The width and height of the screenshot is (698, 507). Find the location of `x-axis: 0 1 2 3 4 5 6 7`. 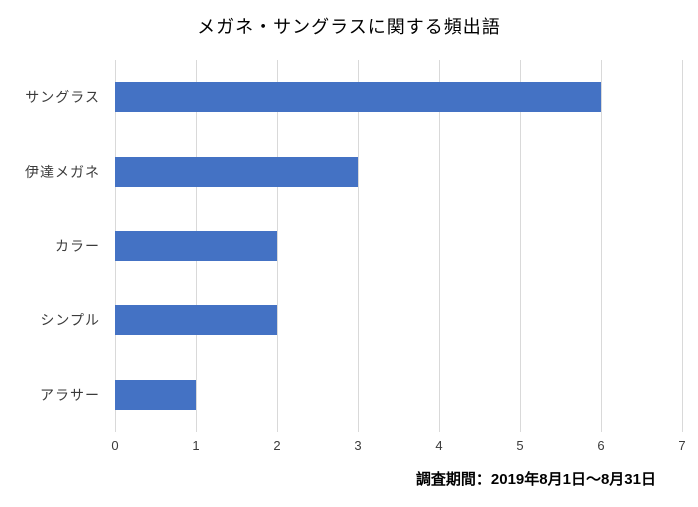

x-axis: 0 1 2 3 4 5 6 7 is located at coordinates (398, 445).